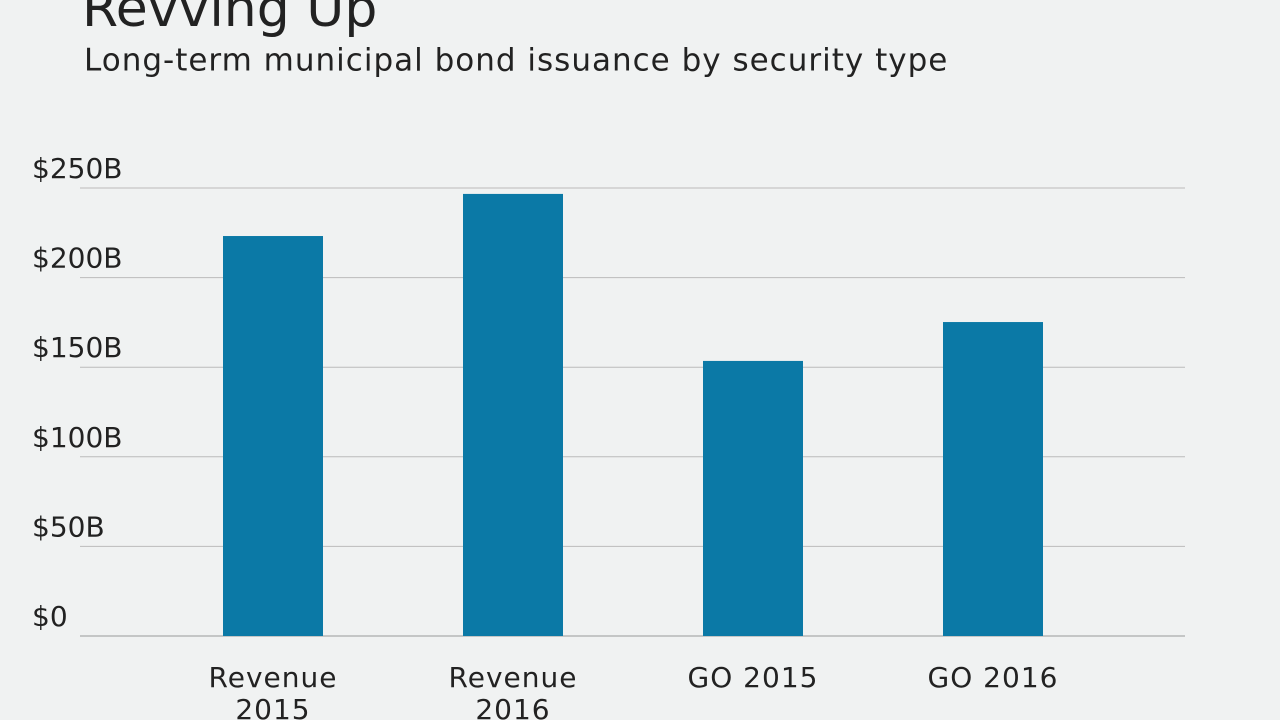 The width and height of the screenshot is (1280, 720). Describe the element at coordinates (77, 168) in the screenshot. I see `y-tick-label: $250B` at that location.